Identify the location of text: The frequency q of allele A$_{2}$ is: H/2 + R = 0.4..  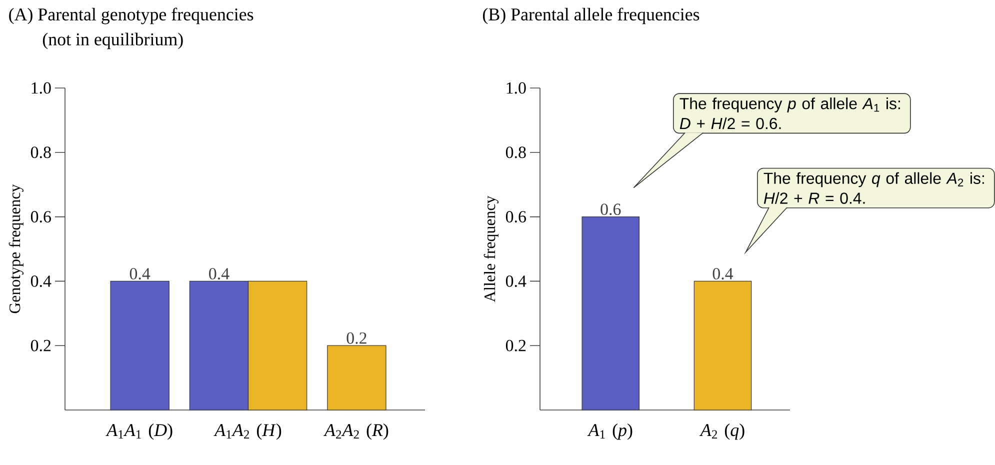
(874, 188).